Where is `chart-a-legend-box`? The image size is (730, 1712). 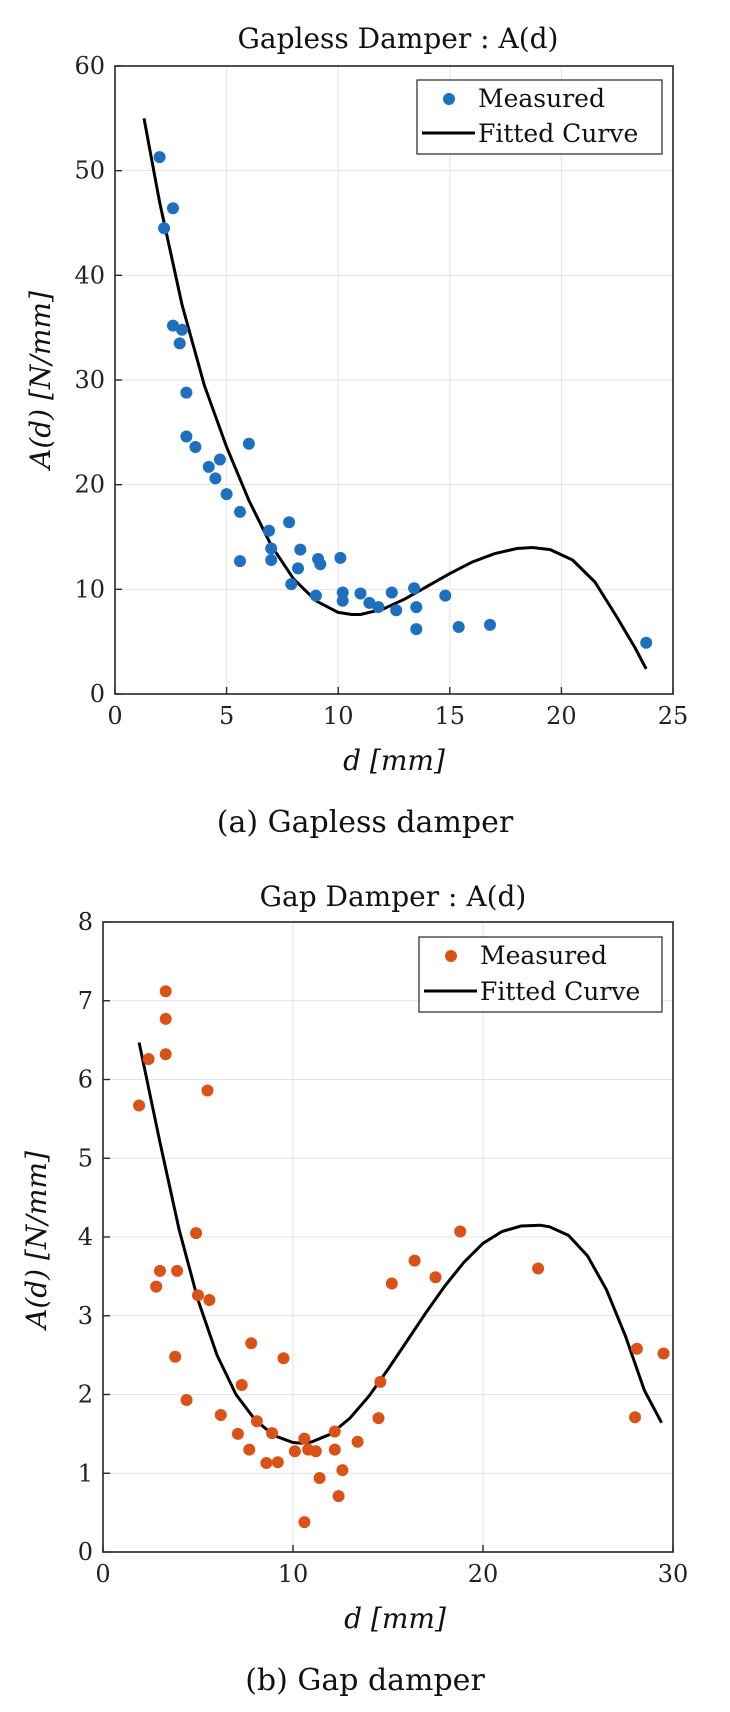
chart-a-legend-box is located at coordinates (539, 117).